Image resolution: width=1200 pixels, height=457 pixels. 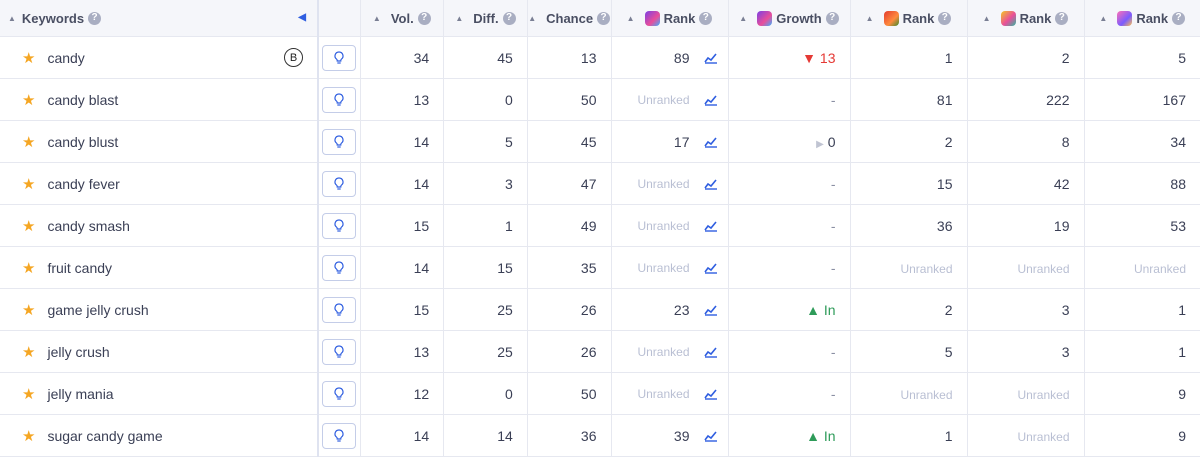 What do you see at coordinates (293, 57) in the screenshot?
I see `b-badge-icon: B` at bounding box center [293, 57].